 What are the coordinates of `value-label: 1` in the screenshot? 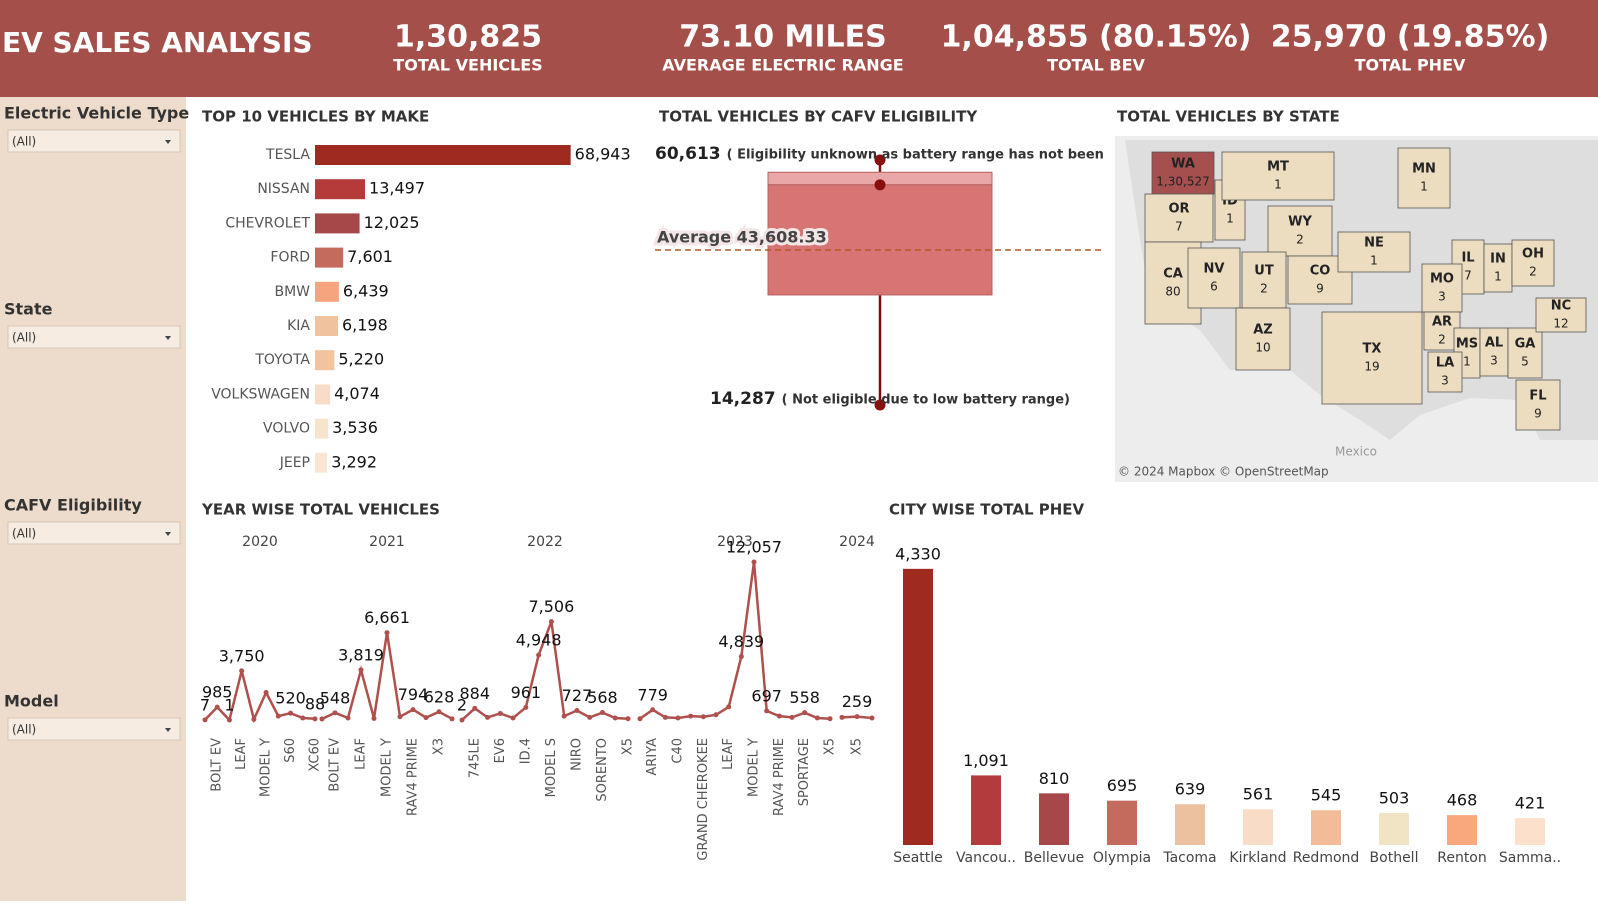 It's located at (229, 704).